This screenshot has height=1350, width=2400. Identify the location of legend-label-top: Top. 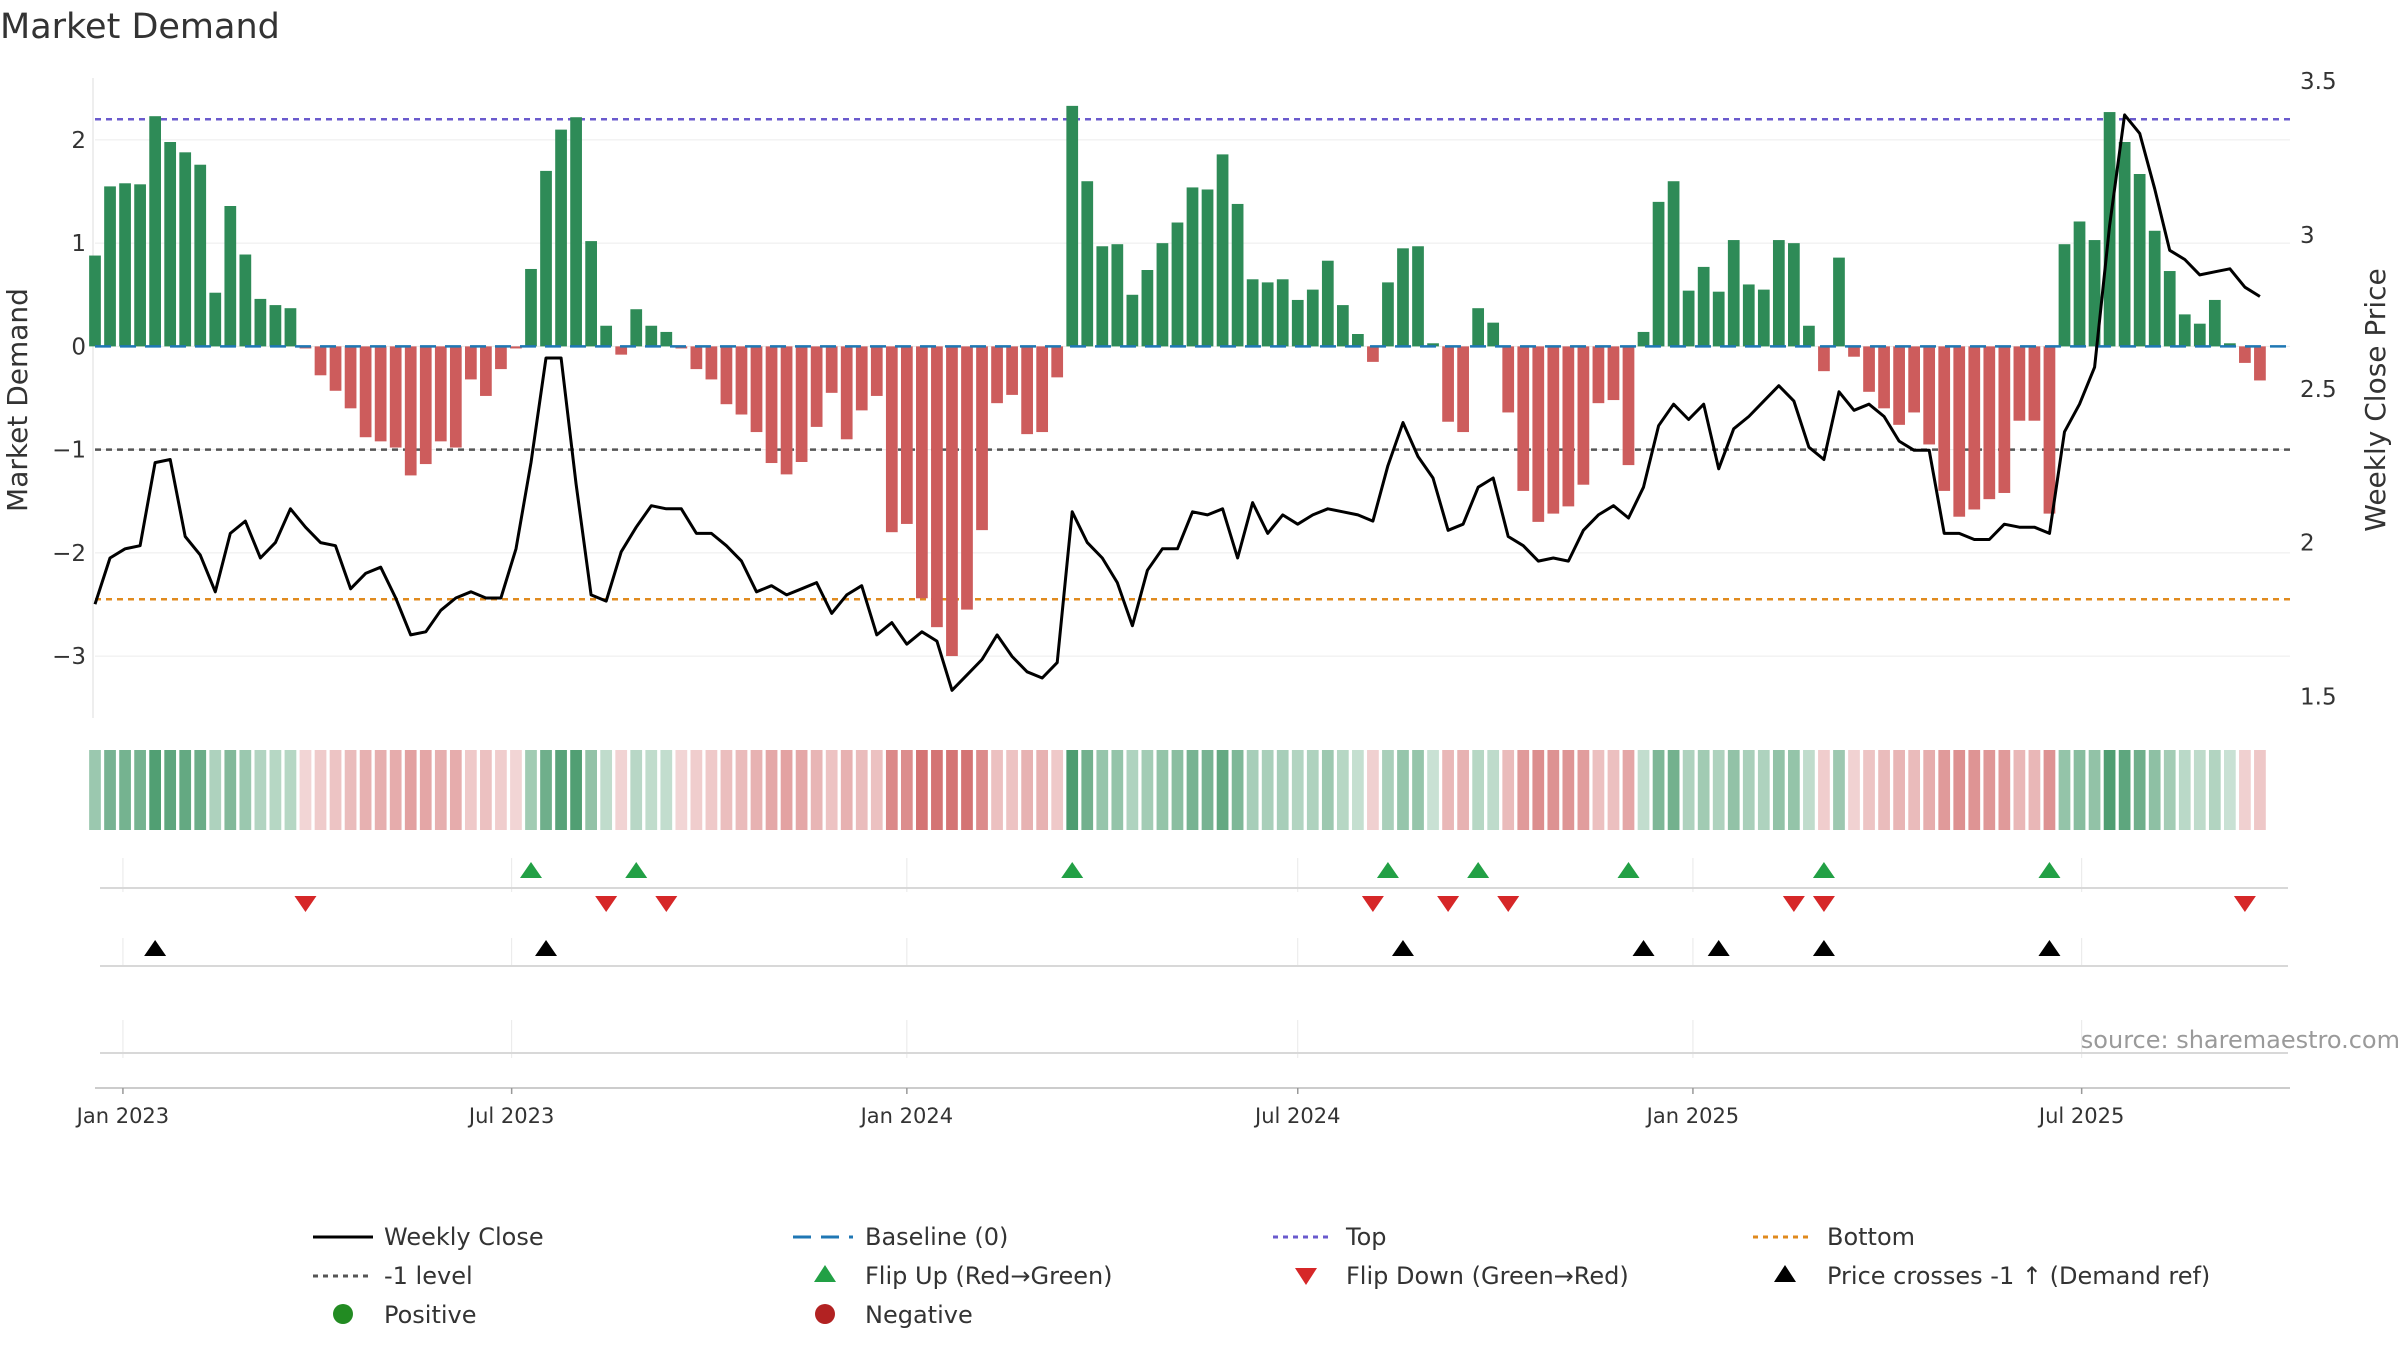
(1366, 1237).